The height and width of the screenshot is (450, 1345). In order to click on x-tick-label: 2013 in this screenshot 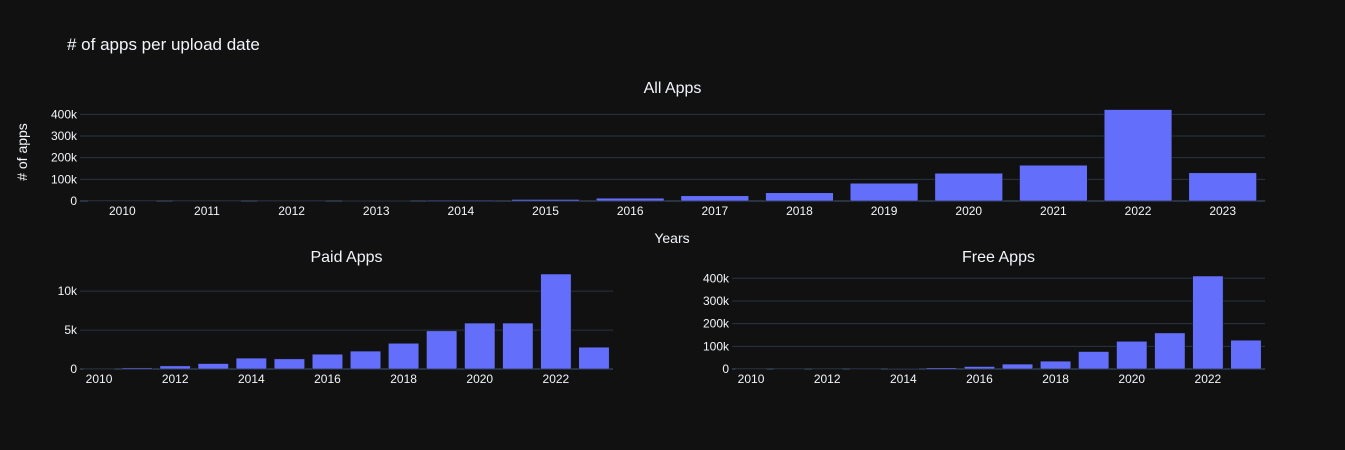, I will do `click(376, 211)`.